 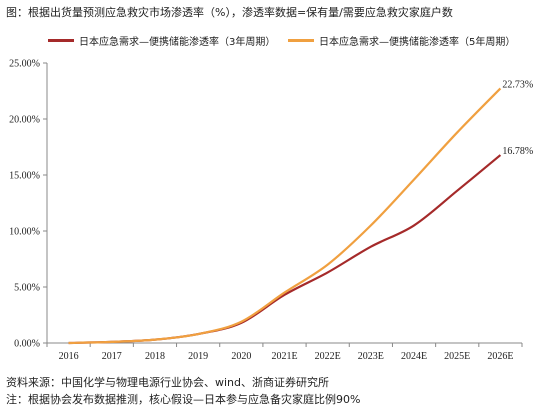 I want to click on end-label-3yr: 16.78%, so click(x=517, y=151).